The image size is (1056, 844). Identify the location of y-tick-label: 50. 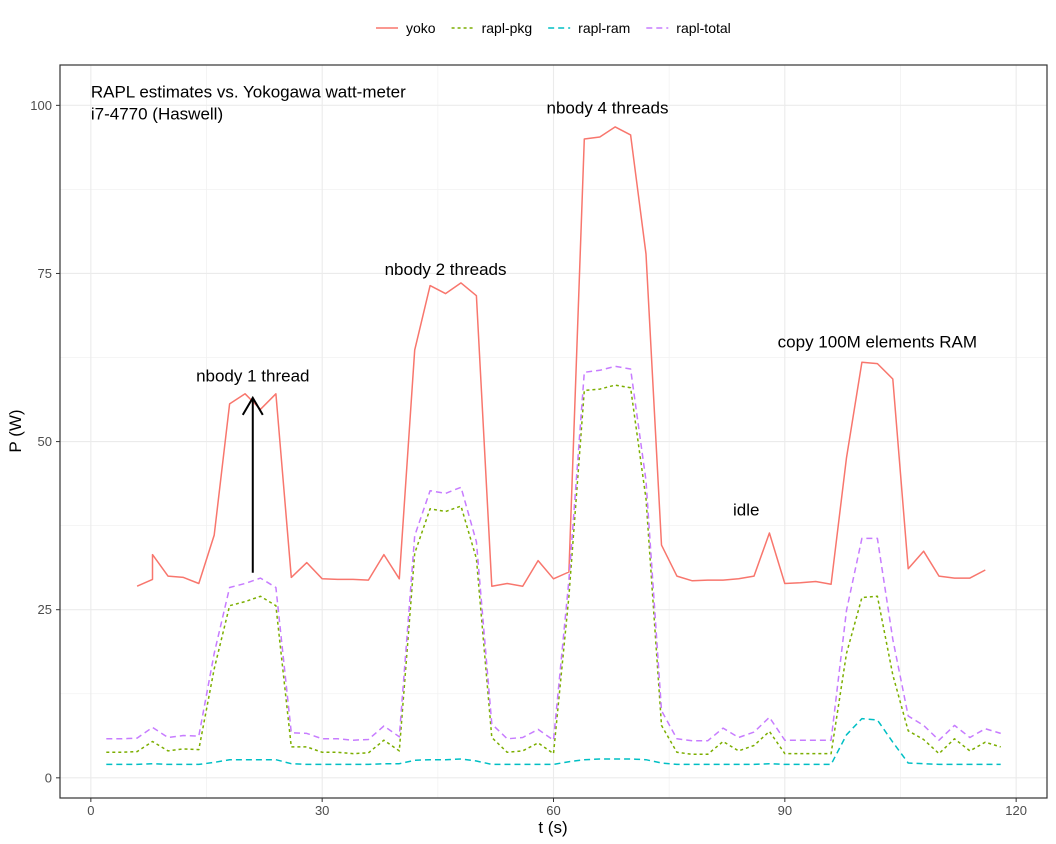
(45, 441).